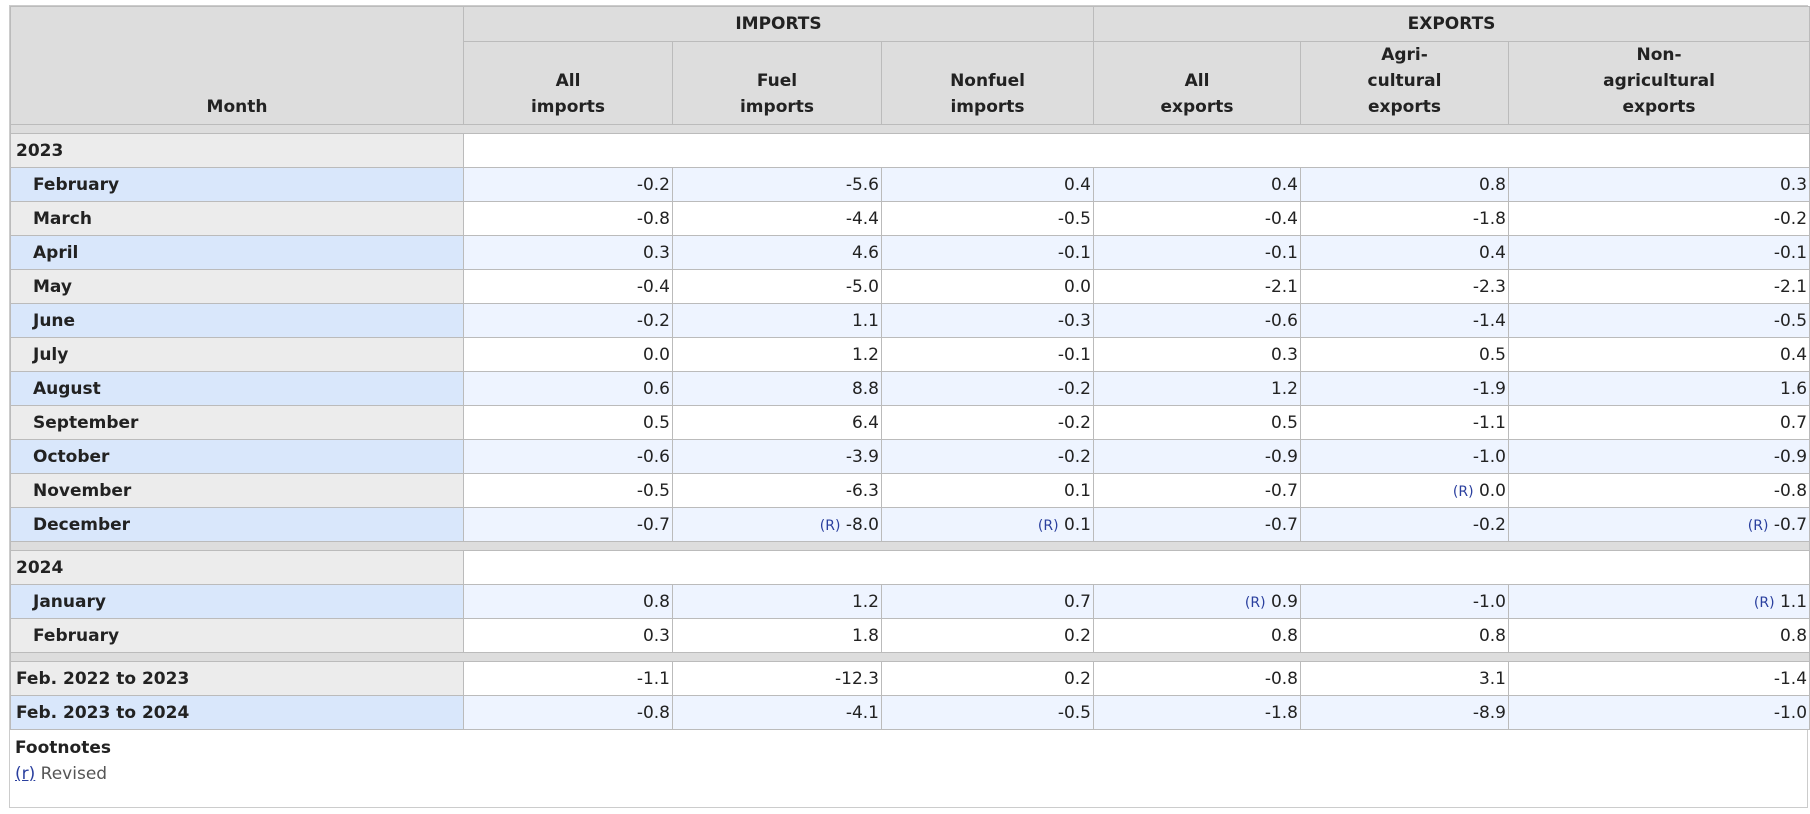 The width and height of the screenshot is (1810, 814). I want to click on separator-cell, so click(909, 546).